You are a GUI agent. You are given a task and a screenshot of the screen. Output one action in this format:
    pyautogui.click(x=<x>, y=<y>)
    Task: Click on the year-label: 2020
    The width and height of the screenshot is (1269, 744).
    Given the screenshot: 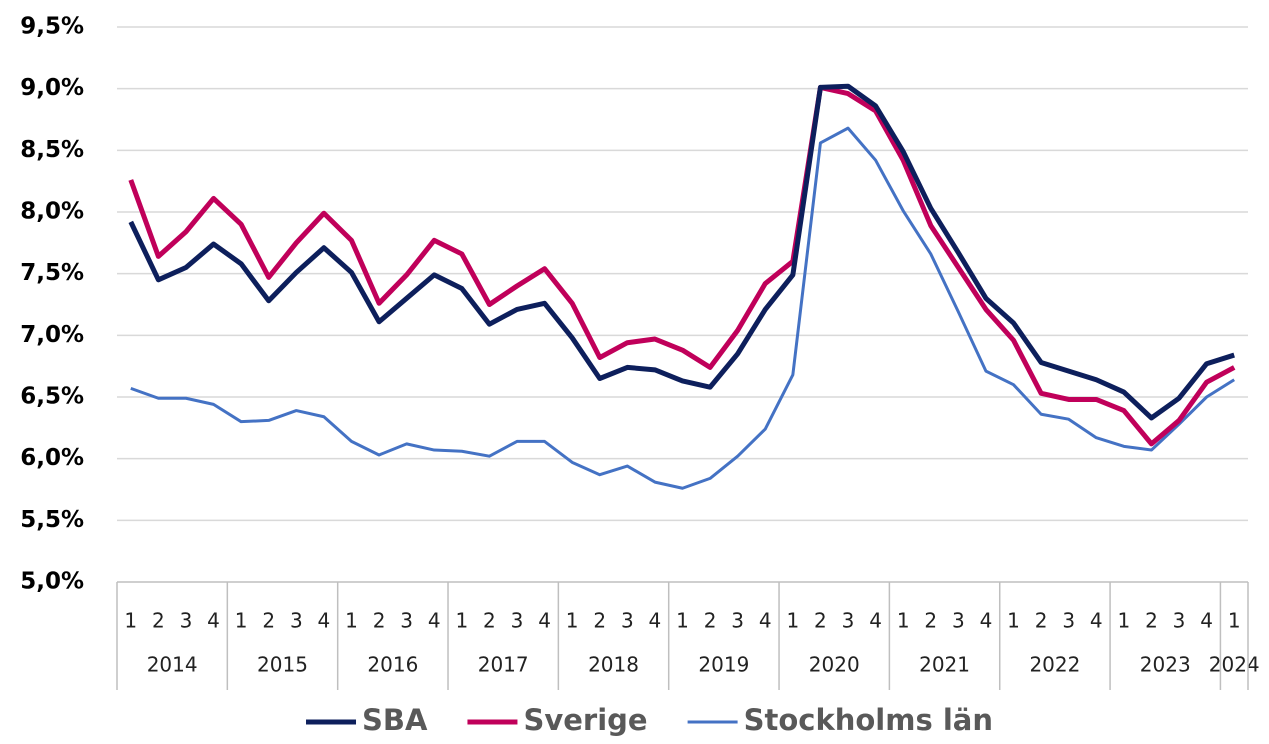 What is the action you would take?
    pyautogui.click(x=834, y=665)
    